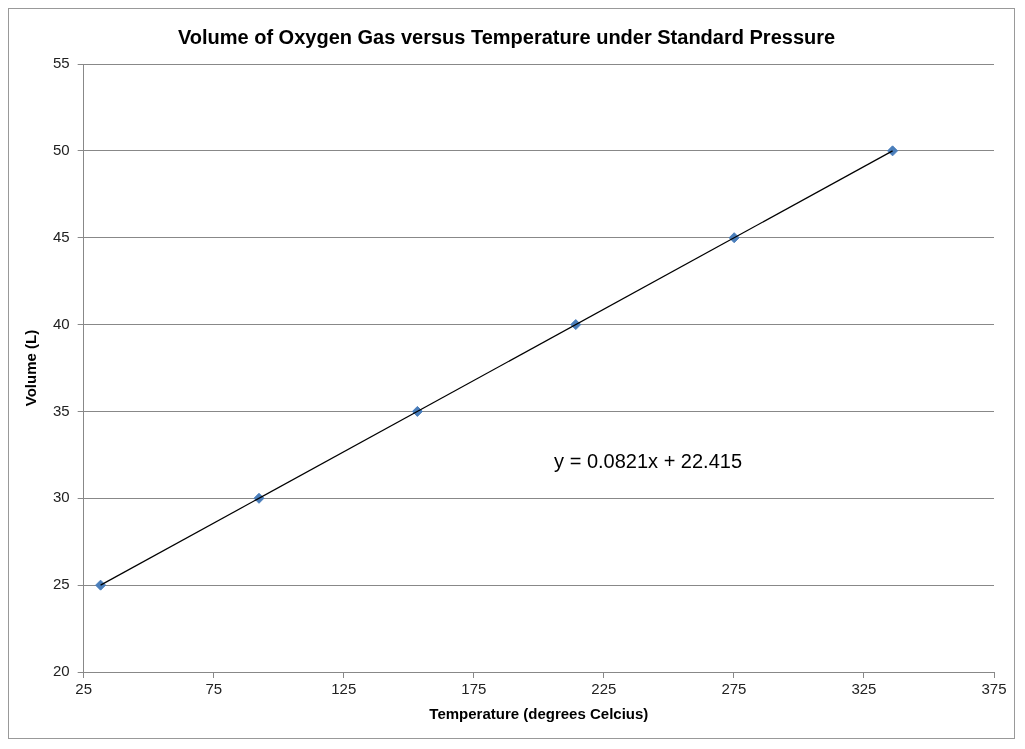  I want to click on x-axis-title: Temperature (degrees Celcius), so click(539, 714).